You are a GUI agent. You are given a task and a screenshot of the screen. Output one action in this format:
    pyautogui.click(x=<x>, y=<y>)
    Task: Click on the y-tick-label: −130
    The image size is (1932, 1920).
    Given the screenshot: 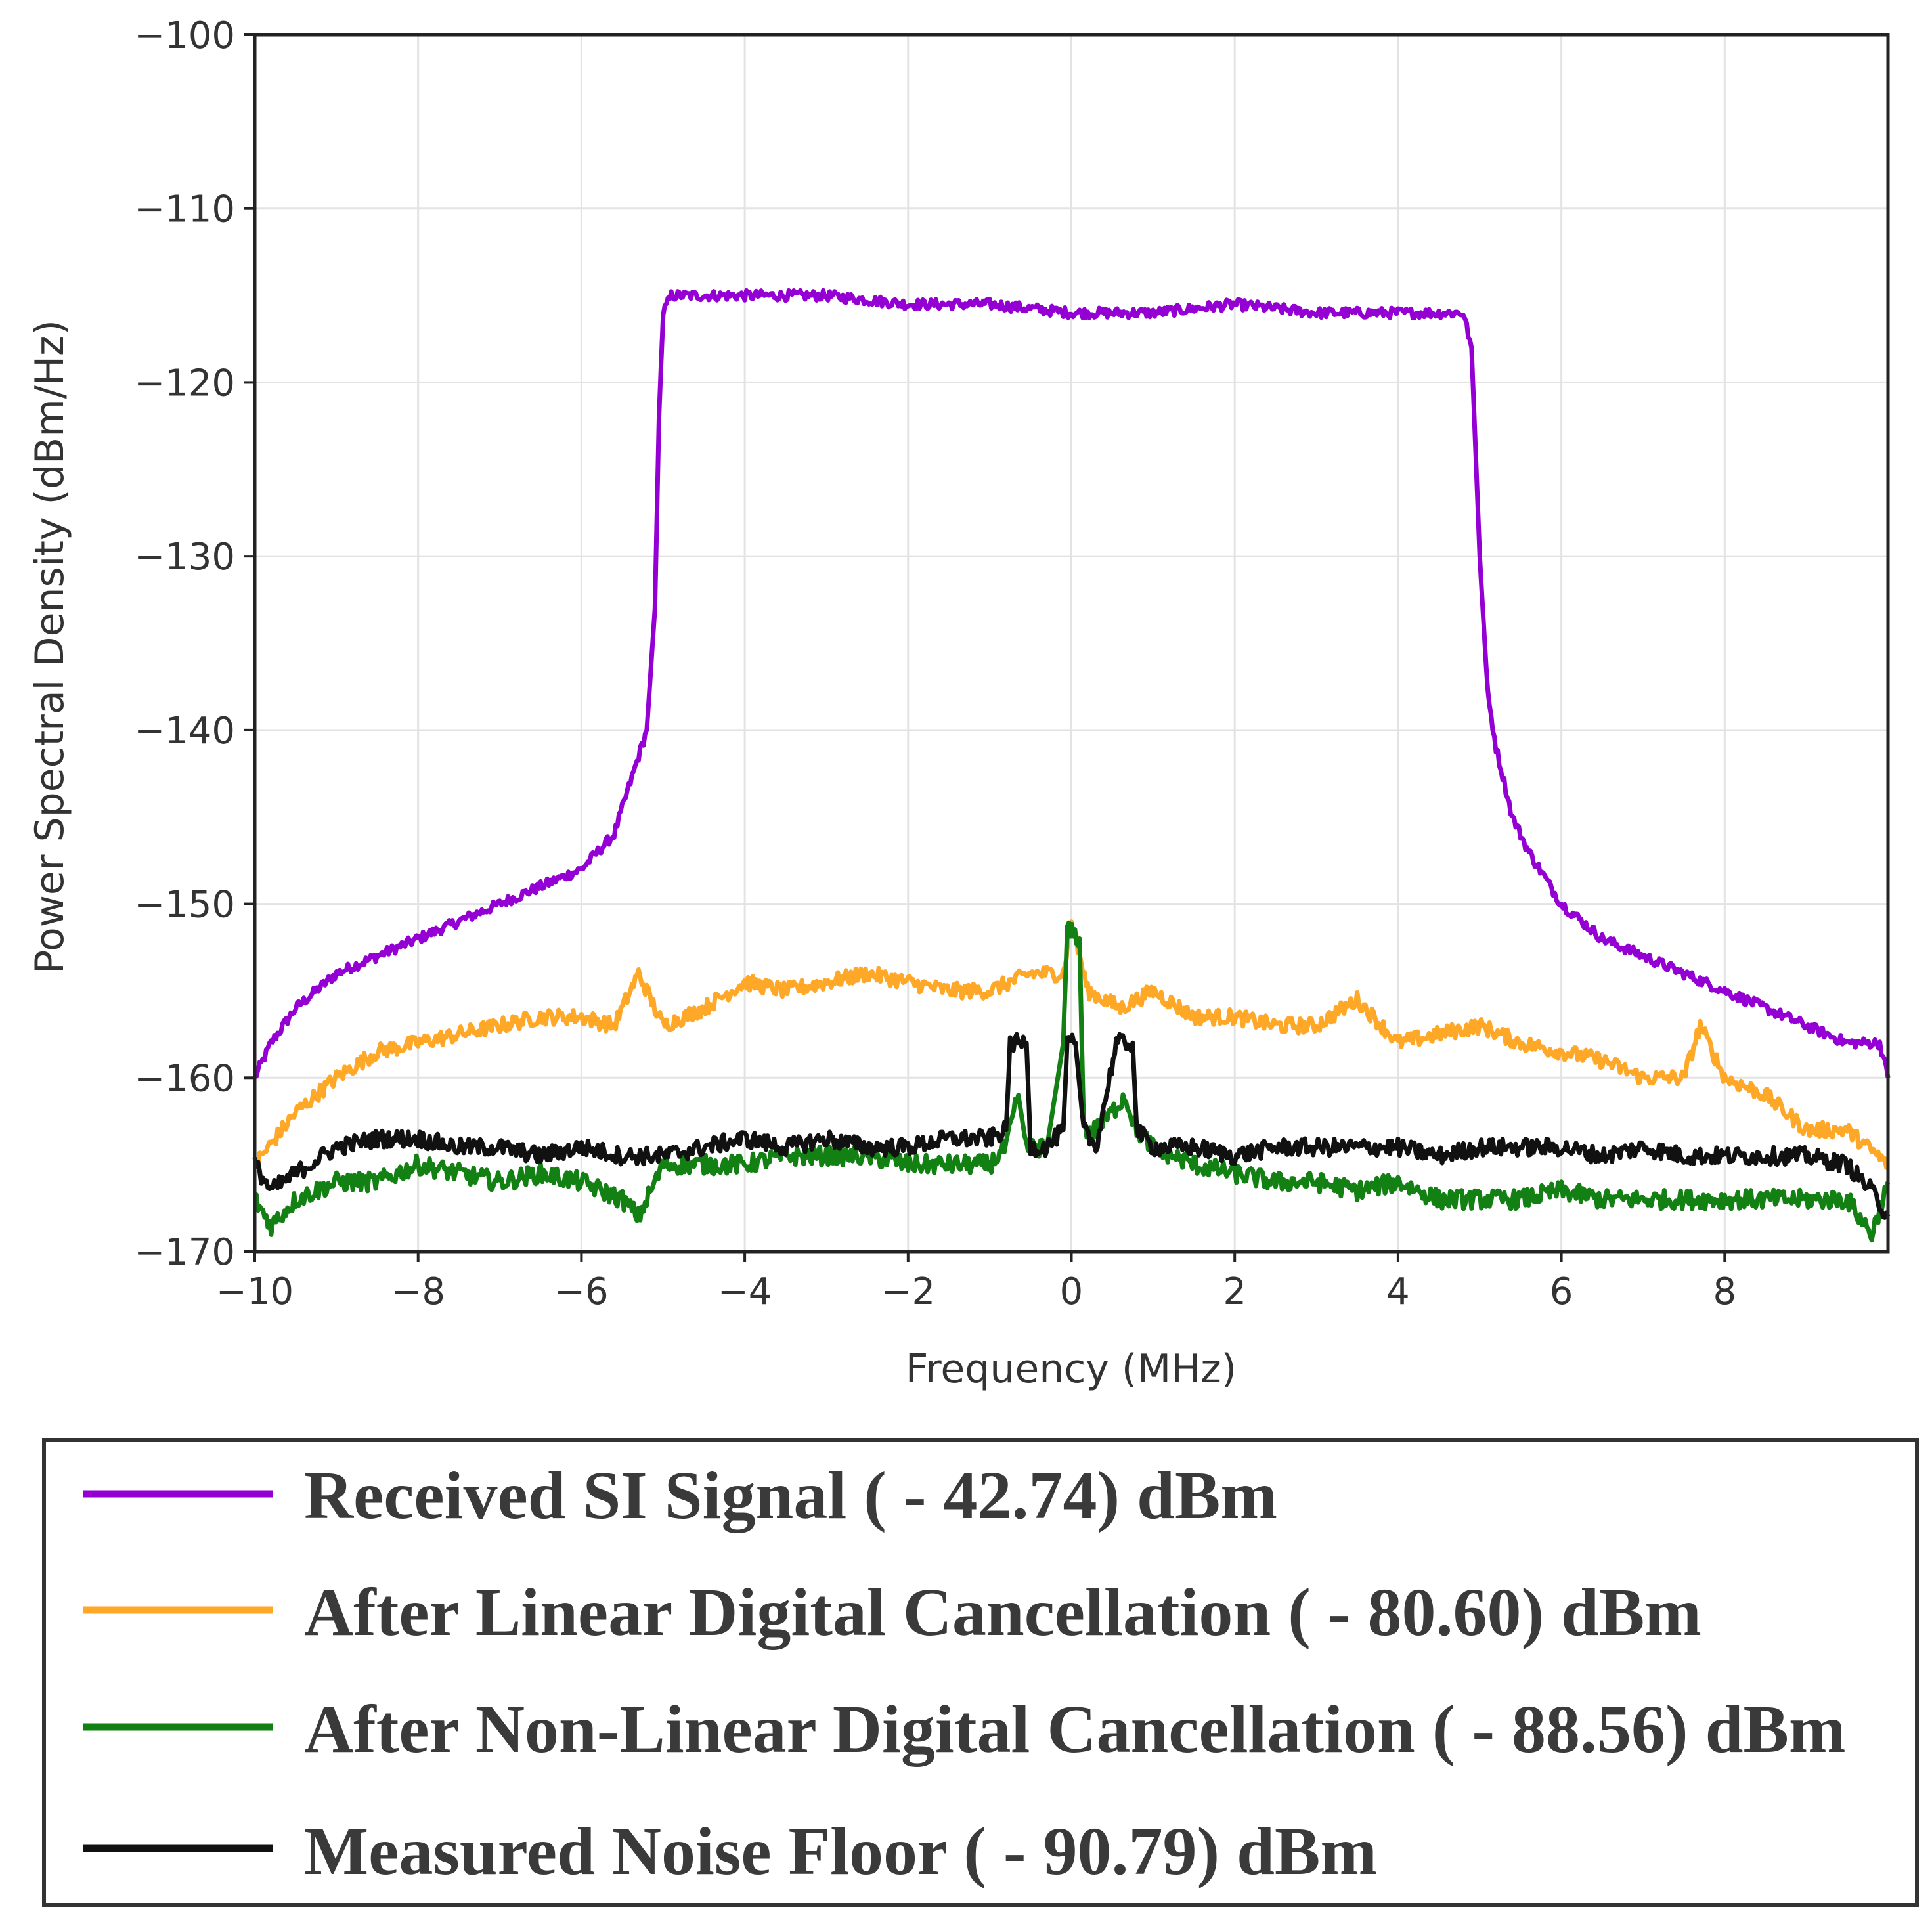 What is the action you would take?
    pyautogui.click(x=184, y=557)
    